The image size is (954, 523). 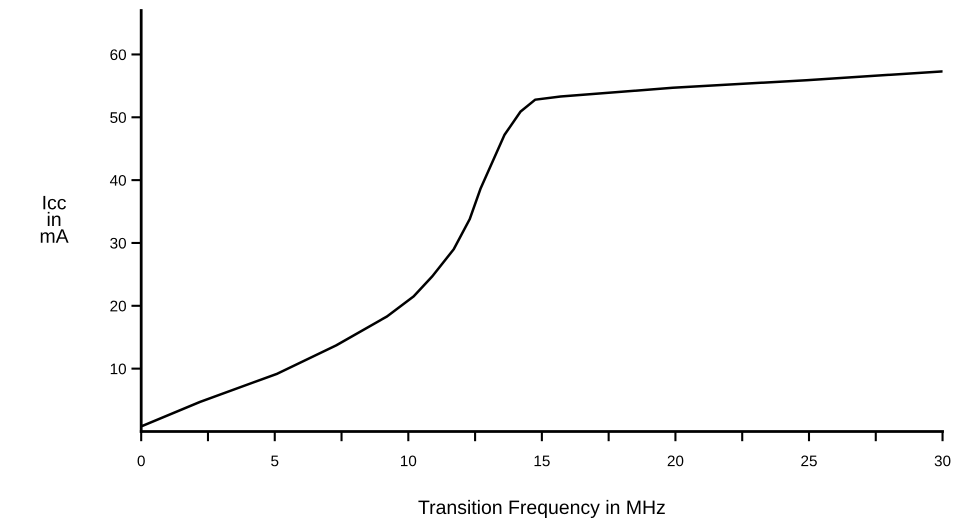 What do you see at coordinates (118, 369) in the screenshot?
I see `y-tick-label: 10` at bounding box center [118, 369].